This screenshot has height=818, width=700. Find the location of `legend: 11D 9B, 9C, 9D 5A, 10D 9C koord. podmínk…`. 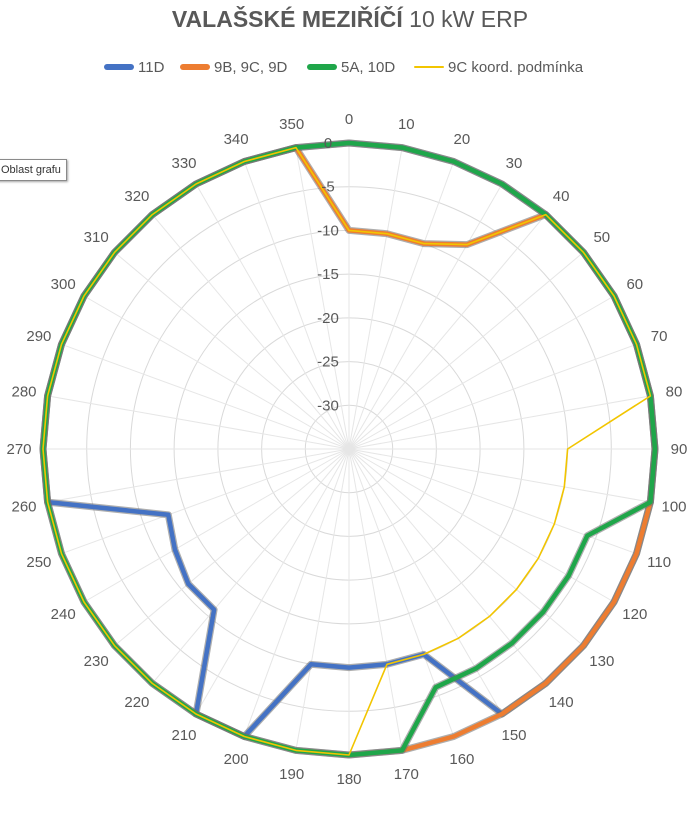

legend: 11D 9B, 9C, 9D 5A, 10D 9C koord. podmínk… is located at coordinates (350, 67).